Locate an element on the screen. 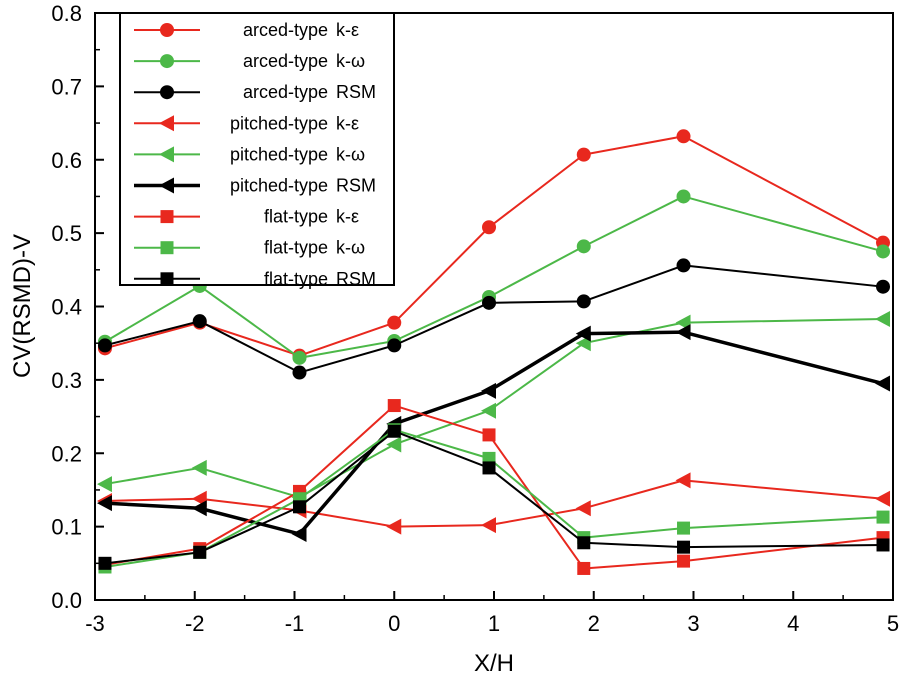 The width and height of the screenshot is (902, 680). x-tick-label: -2 is located at coordinates (195, 623).